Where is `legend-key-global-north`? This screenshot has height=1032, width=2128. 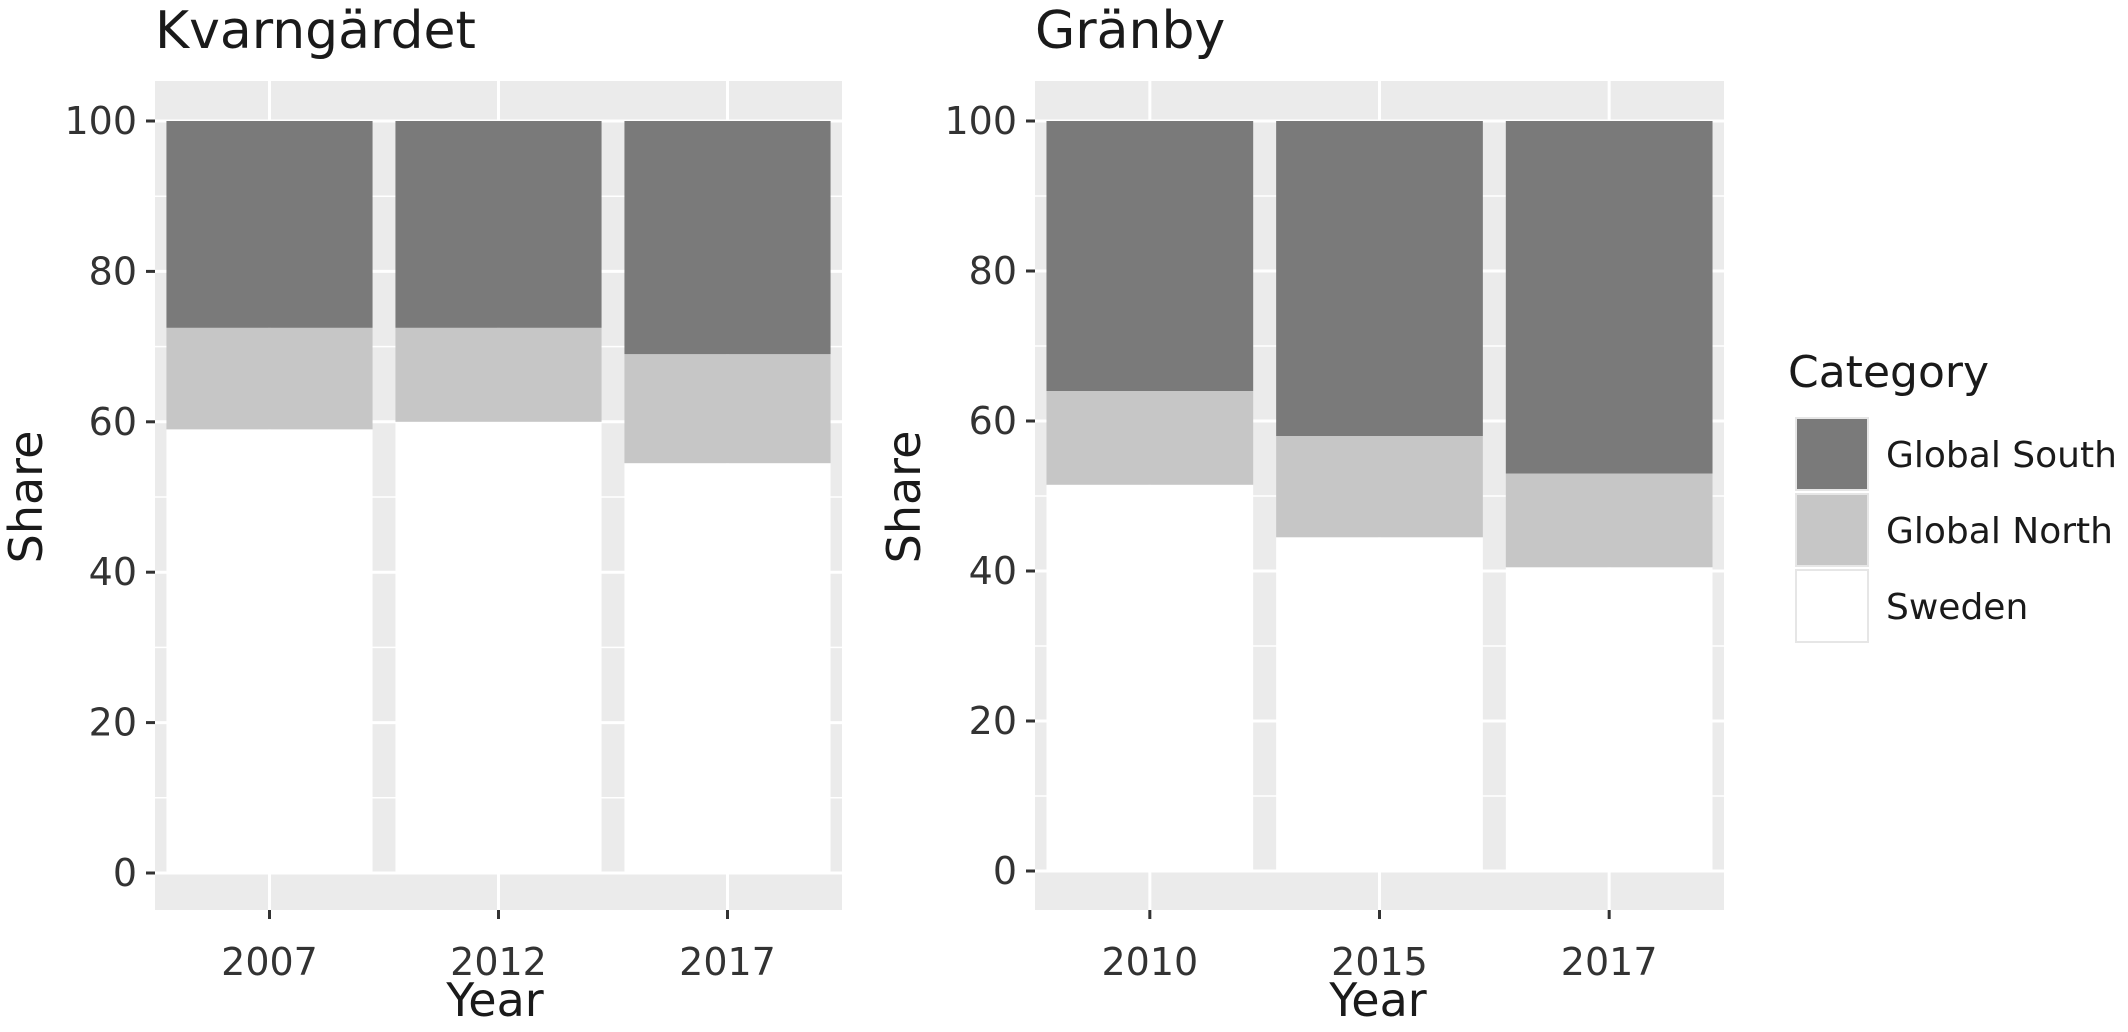 legend-key-global-north is located at coordinates (1832, 530).